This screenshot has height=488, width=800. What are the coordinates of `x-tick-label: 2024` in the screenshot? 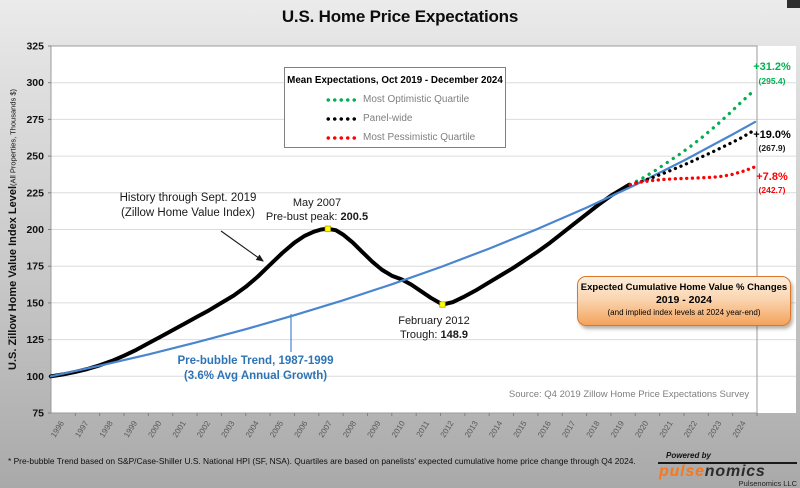 It's located at (739, 429).